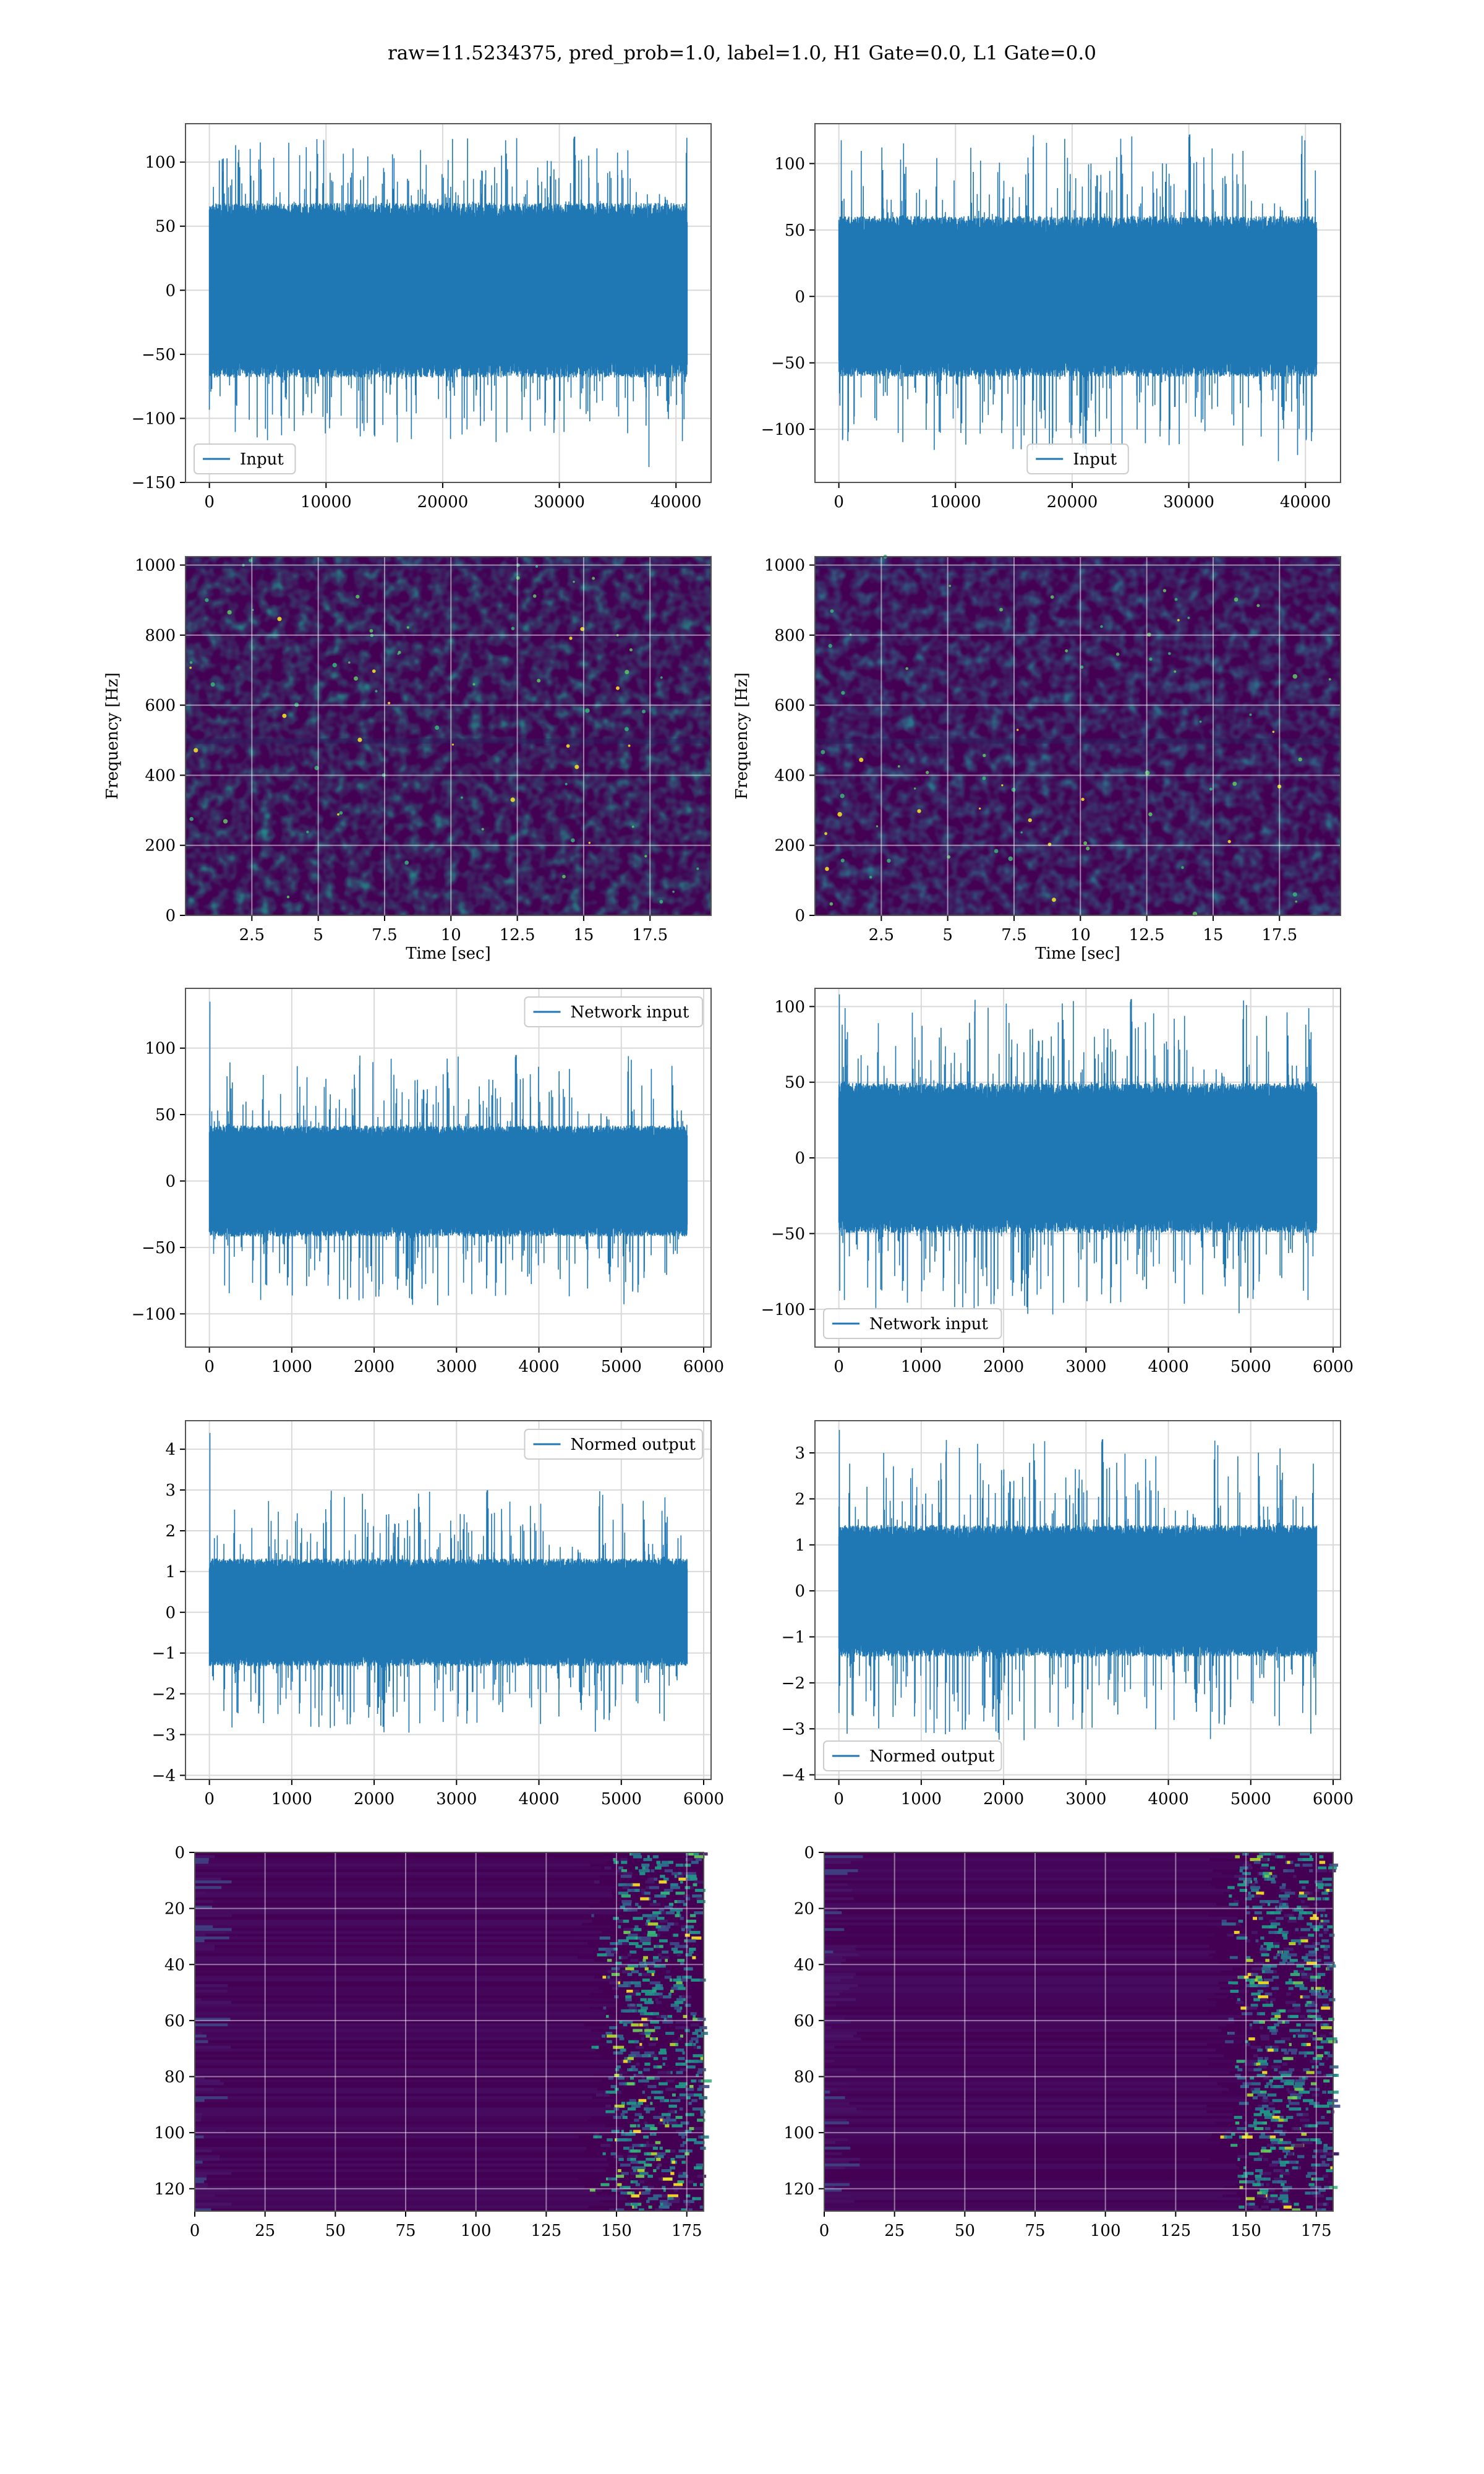 This screenshot has height=2474, width=1484. I want to click on h1-network-input-ytick-label-2: 0, so click(170, 1181).